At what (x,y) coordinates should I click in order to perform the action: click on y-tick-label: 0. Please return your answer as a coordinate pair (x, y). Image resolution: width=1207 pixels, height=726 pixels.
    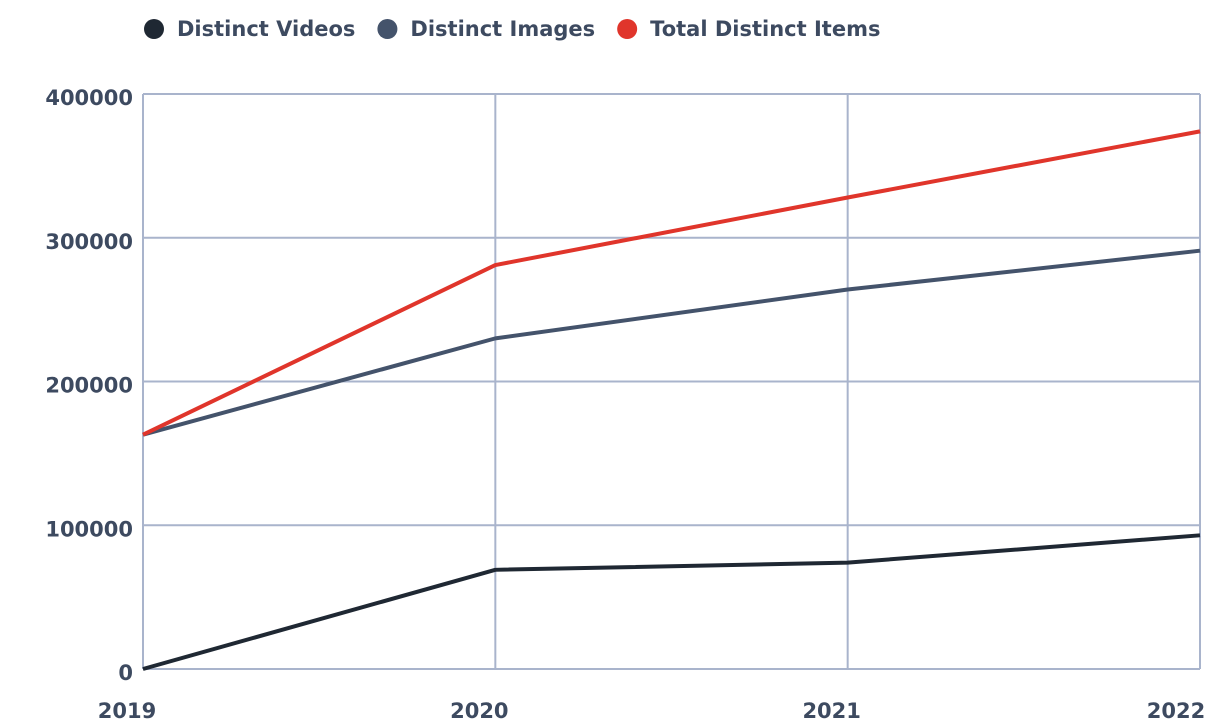
    Looking at the image, I should click on (125, 673).